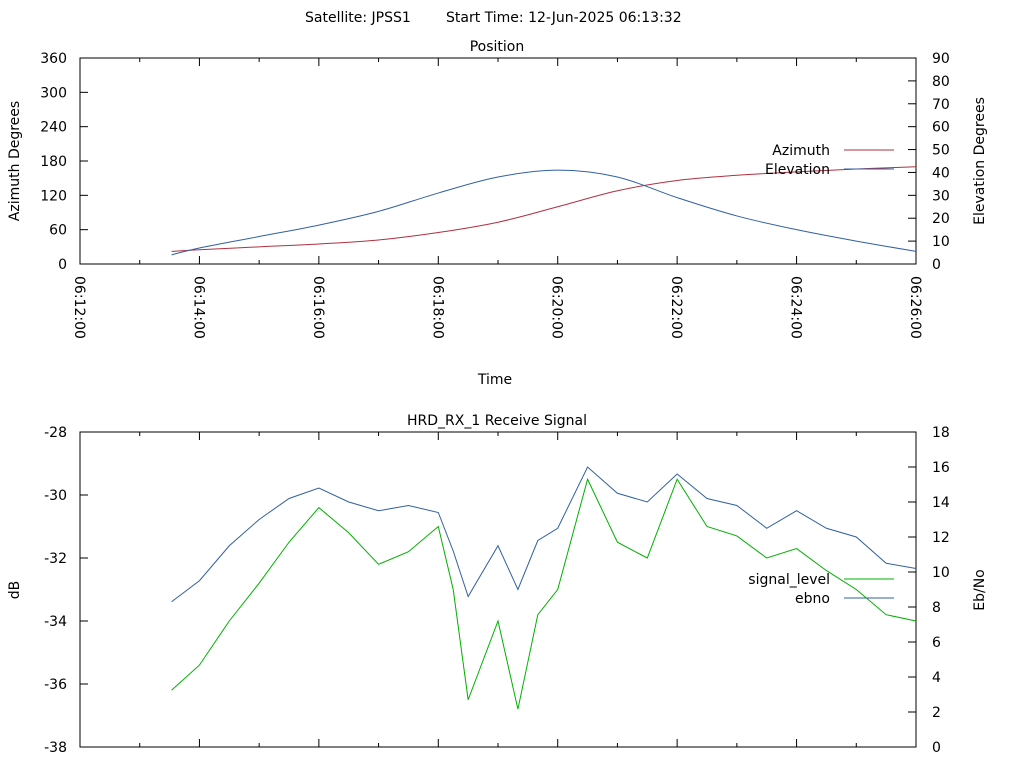  I want to click on y2-tick-label: 4, so click(936, 678).